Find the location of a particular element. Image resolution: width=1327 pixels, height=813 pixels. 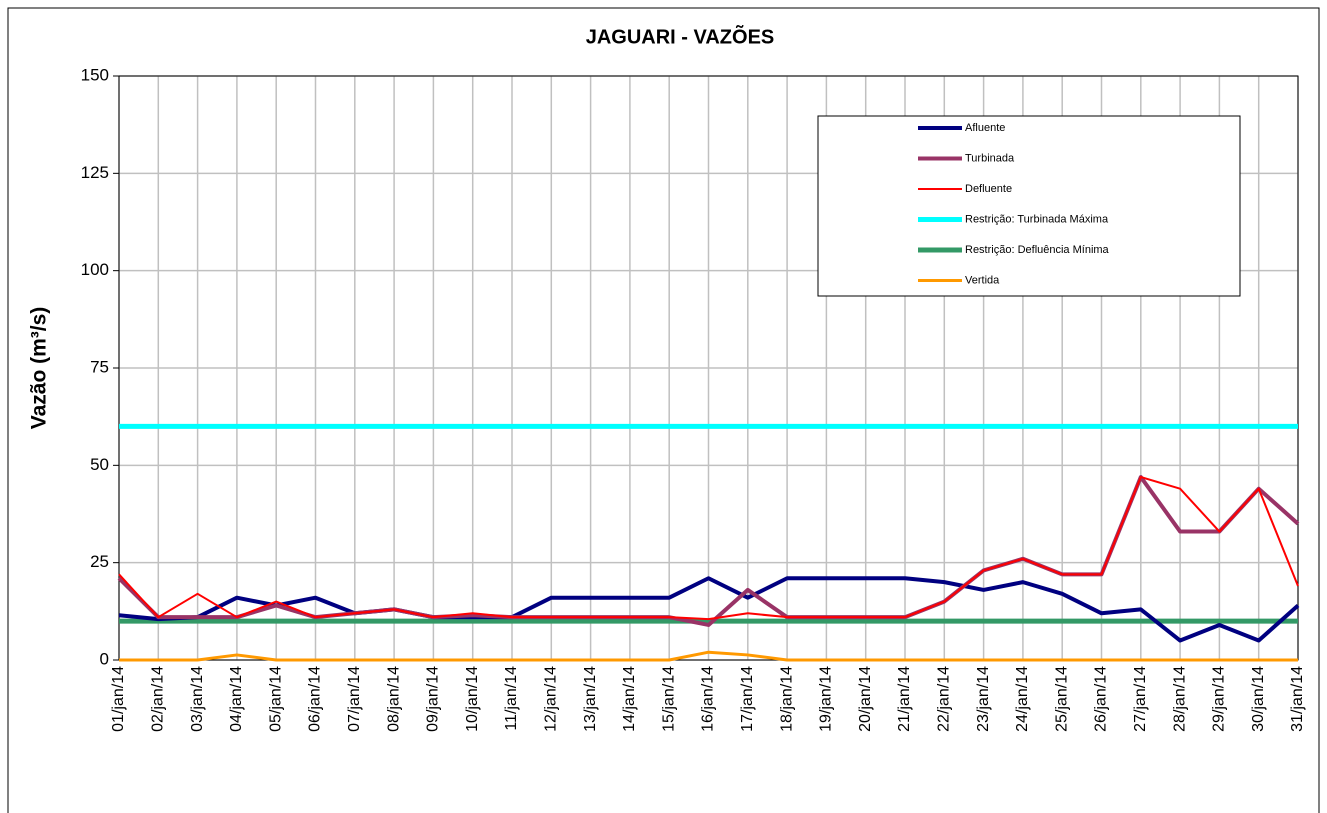

legend-label: Vertida is located at coordinates (982, 280).